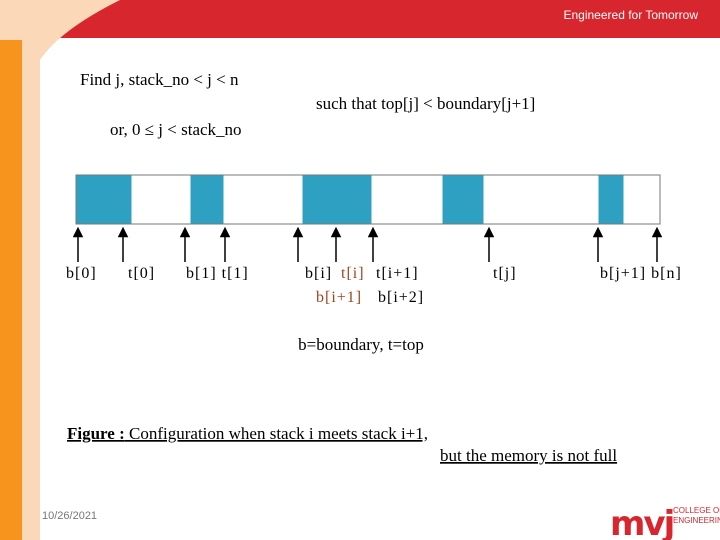 The image size is (720, 540). What do you see at coordinates (318, 273) in the screenshot?
I see `pointer-label: b[i]` at bounding box center [318, 273].